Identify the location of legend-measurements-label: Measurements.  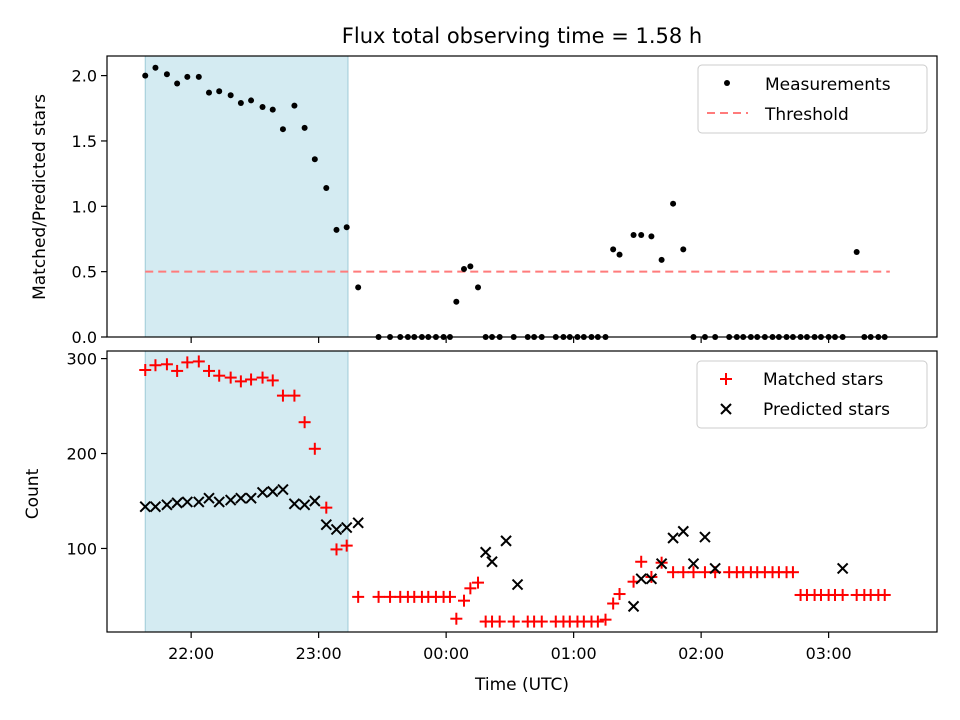
(828, 85).